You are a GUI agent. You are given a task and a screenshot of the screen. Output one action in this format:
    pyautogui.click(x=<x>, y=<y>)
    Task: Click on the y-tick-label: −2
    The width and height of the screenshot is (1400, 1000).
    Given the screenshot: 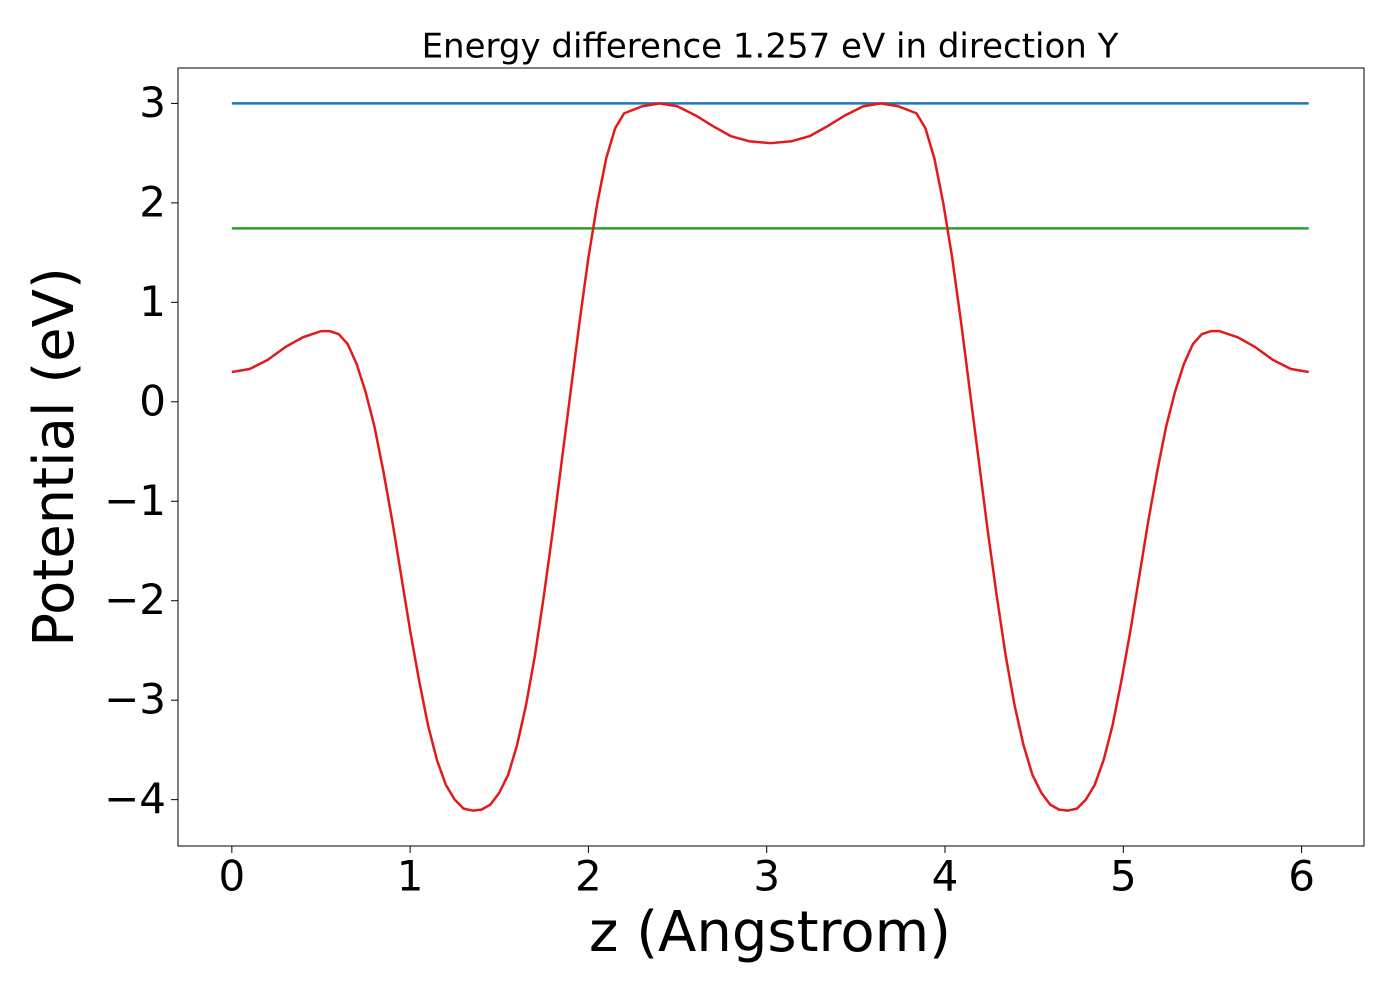 What is the action you would take?
    pyautogui.click(x=135, y=599)
    